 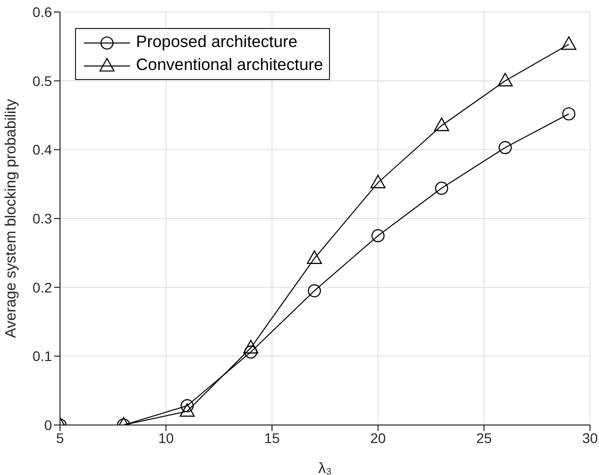 What do you see at coordinates (48, 424) in the screenshot?
I see `y-tick-label: 0` at bounding box center [48, 424].